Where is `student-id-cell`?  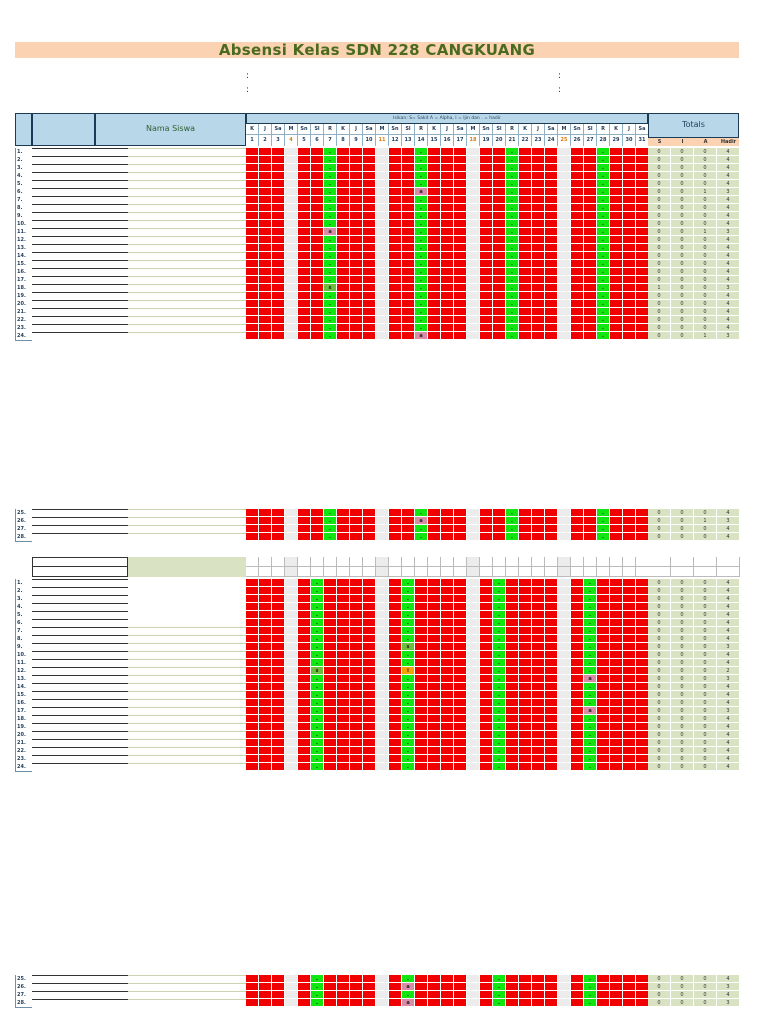 student-id-cell is located at coordinates (63, 747).